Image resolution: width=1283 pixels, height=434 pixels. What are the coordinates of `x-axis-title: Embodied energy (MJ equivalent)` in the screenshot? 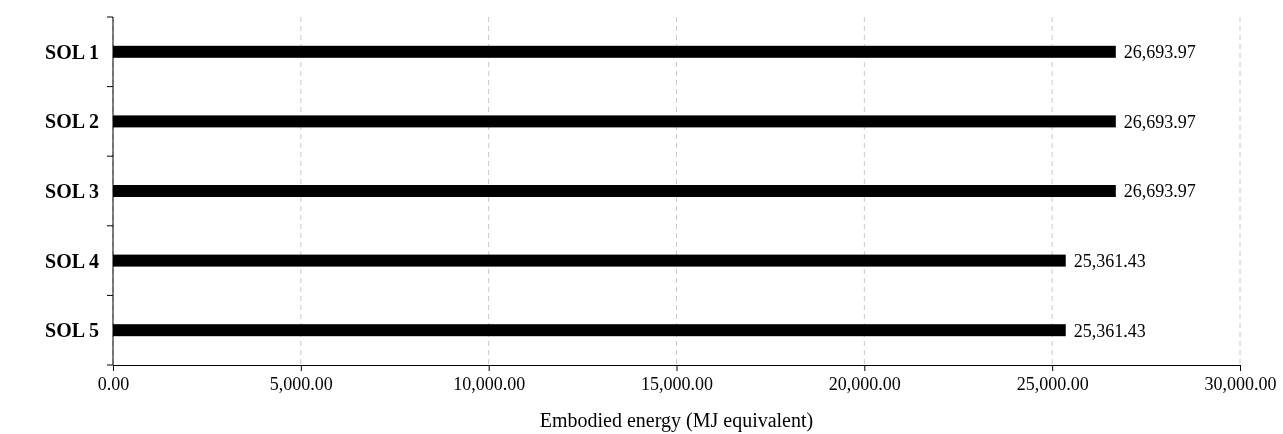 It's located at (676, 420).